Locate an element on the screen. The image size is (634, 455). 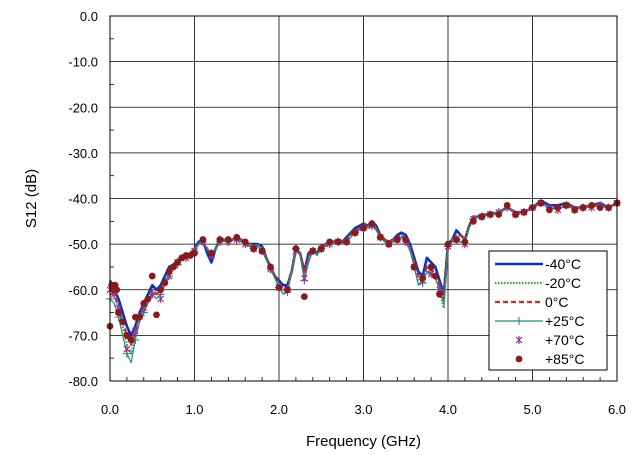
y-axis-title: S12 (dB) is located at coordinates (31, 198).